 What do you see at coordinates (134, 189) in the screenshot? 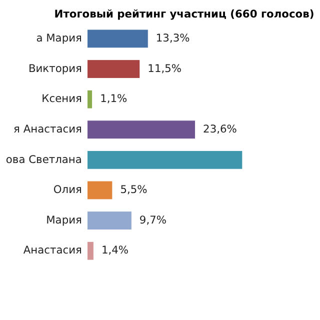
I see `data-label: 5,5%` at bounding box center [134, 189].